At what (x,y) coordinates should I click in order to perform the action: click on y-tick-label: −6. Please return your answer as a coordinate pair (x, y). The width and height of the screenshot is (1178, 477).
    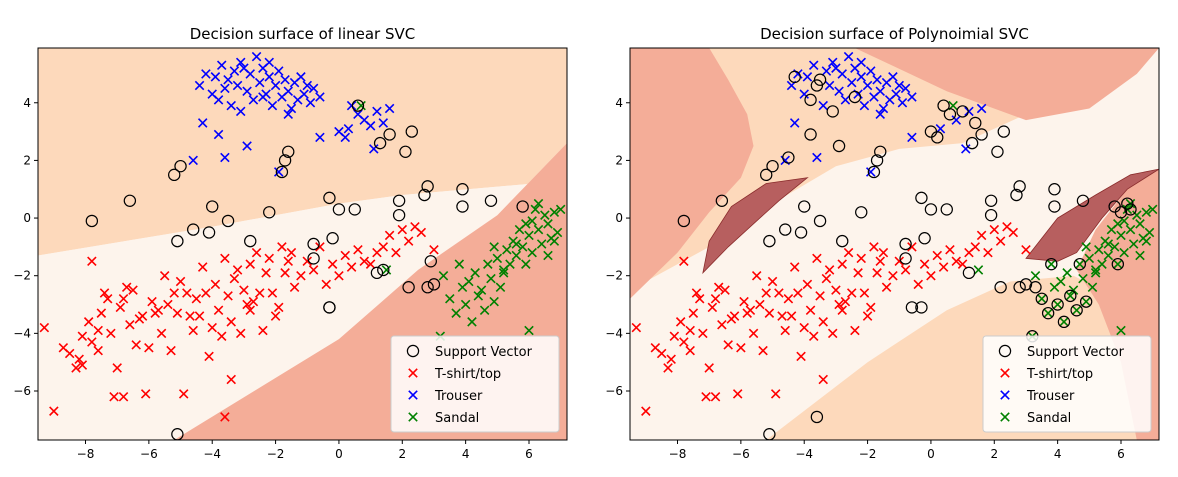
    Looking at the image, I should click on (614, 391).